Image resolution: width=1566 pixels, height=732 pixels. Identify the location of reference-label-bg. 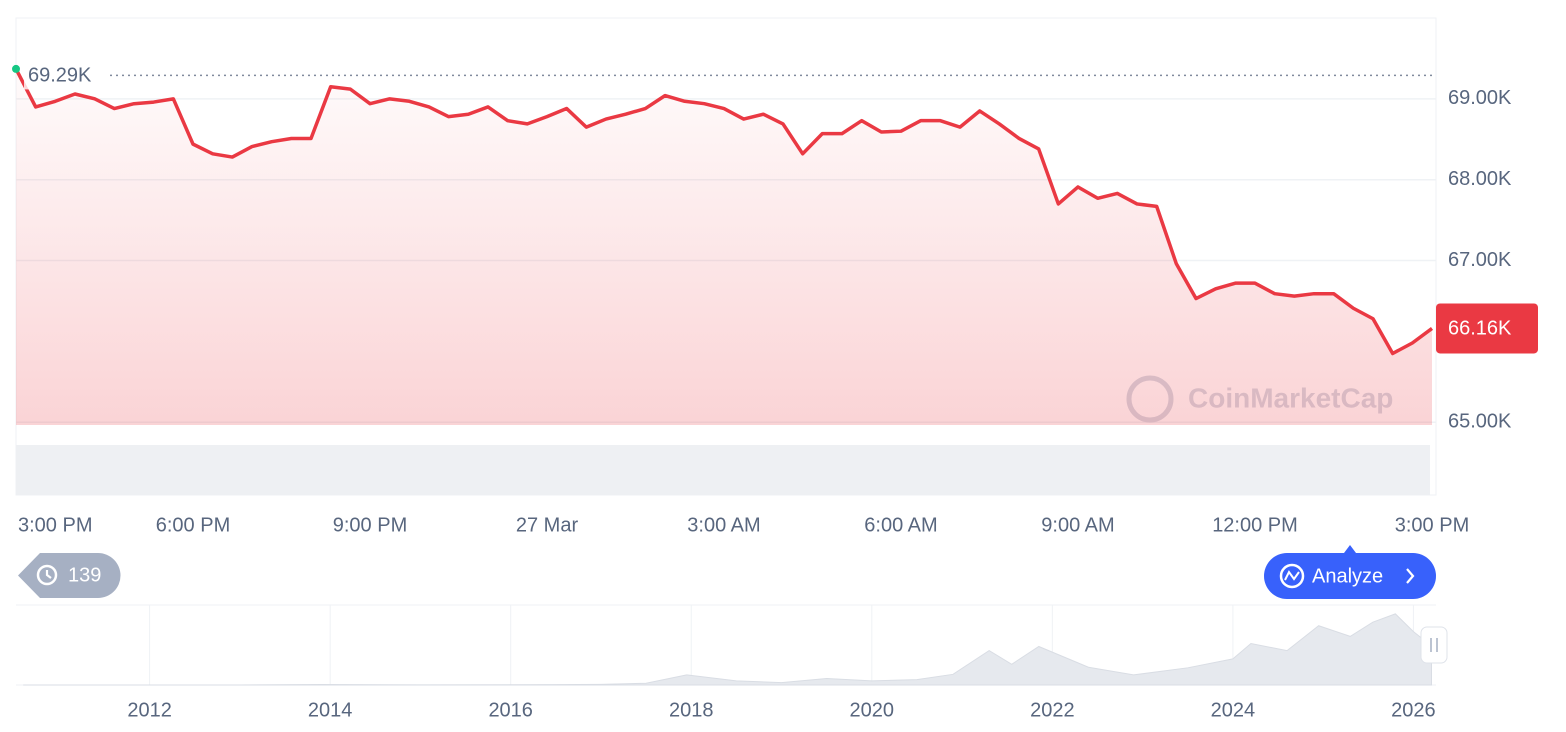
(65, 75).